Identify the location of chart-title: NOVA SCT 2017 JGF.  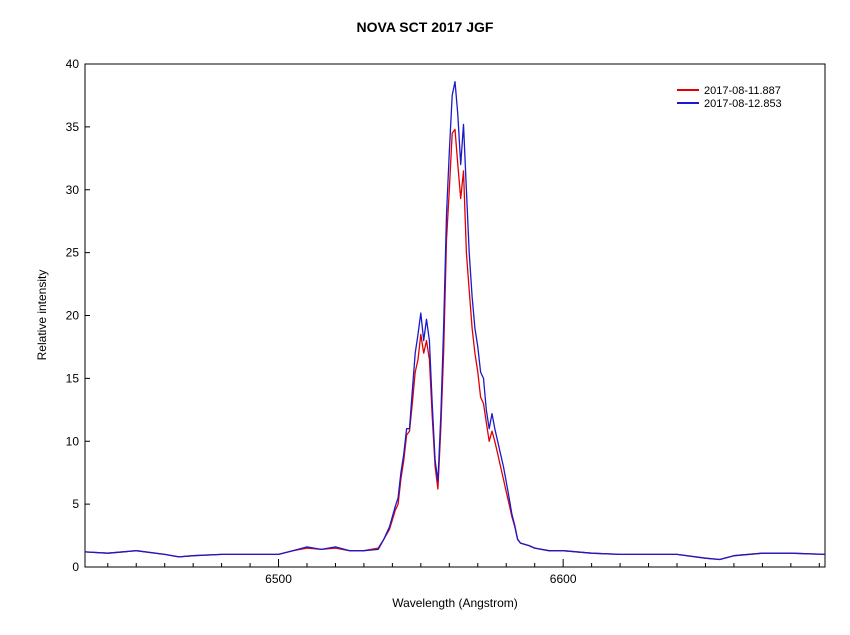
(425, 27).